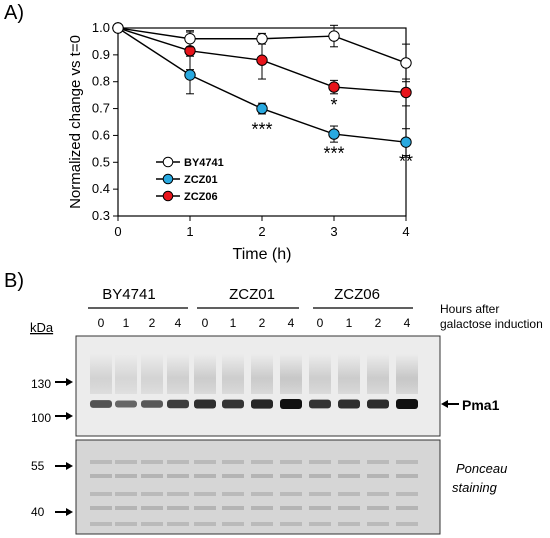 This screenshot has width=550, height=538. What do you see at coordinates (38, 466) in the screenshot?
I see `marker-55-label: 55` at bounding box center [38, 466].